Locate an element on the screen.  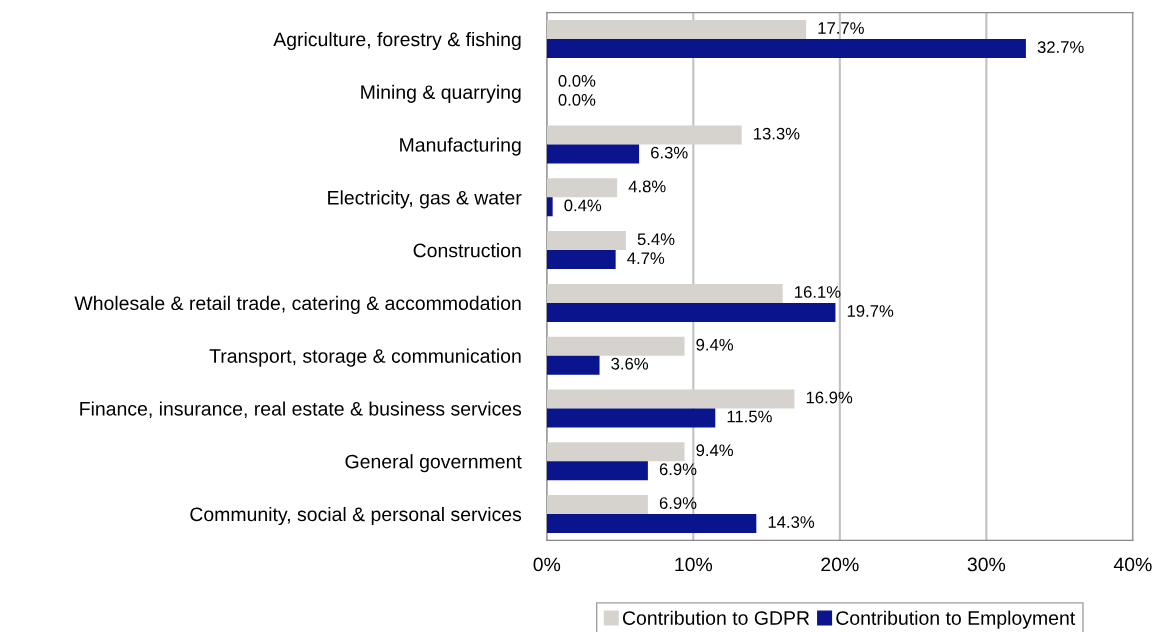
x-tick-label: 40% is located at coordinates (1132, 564).